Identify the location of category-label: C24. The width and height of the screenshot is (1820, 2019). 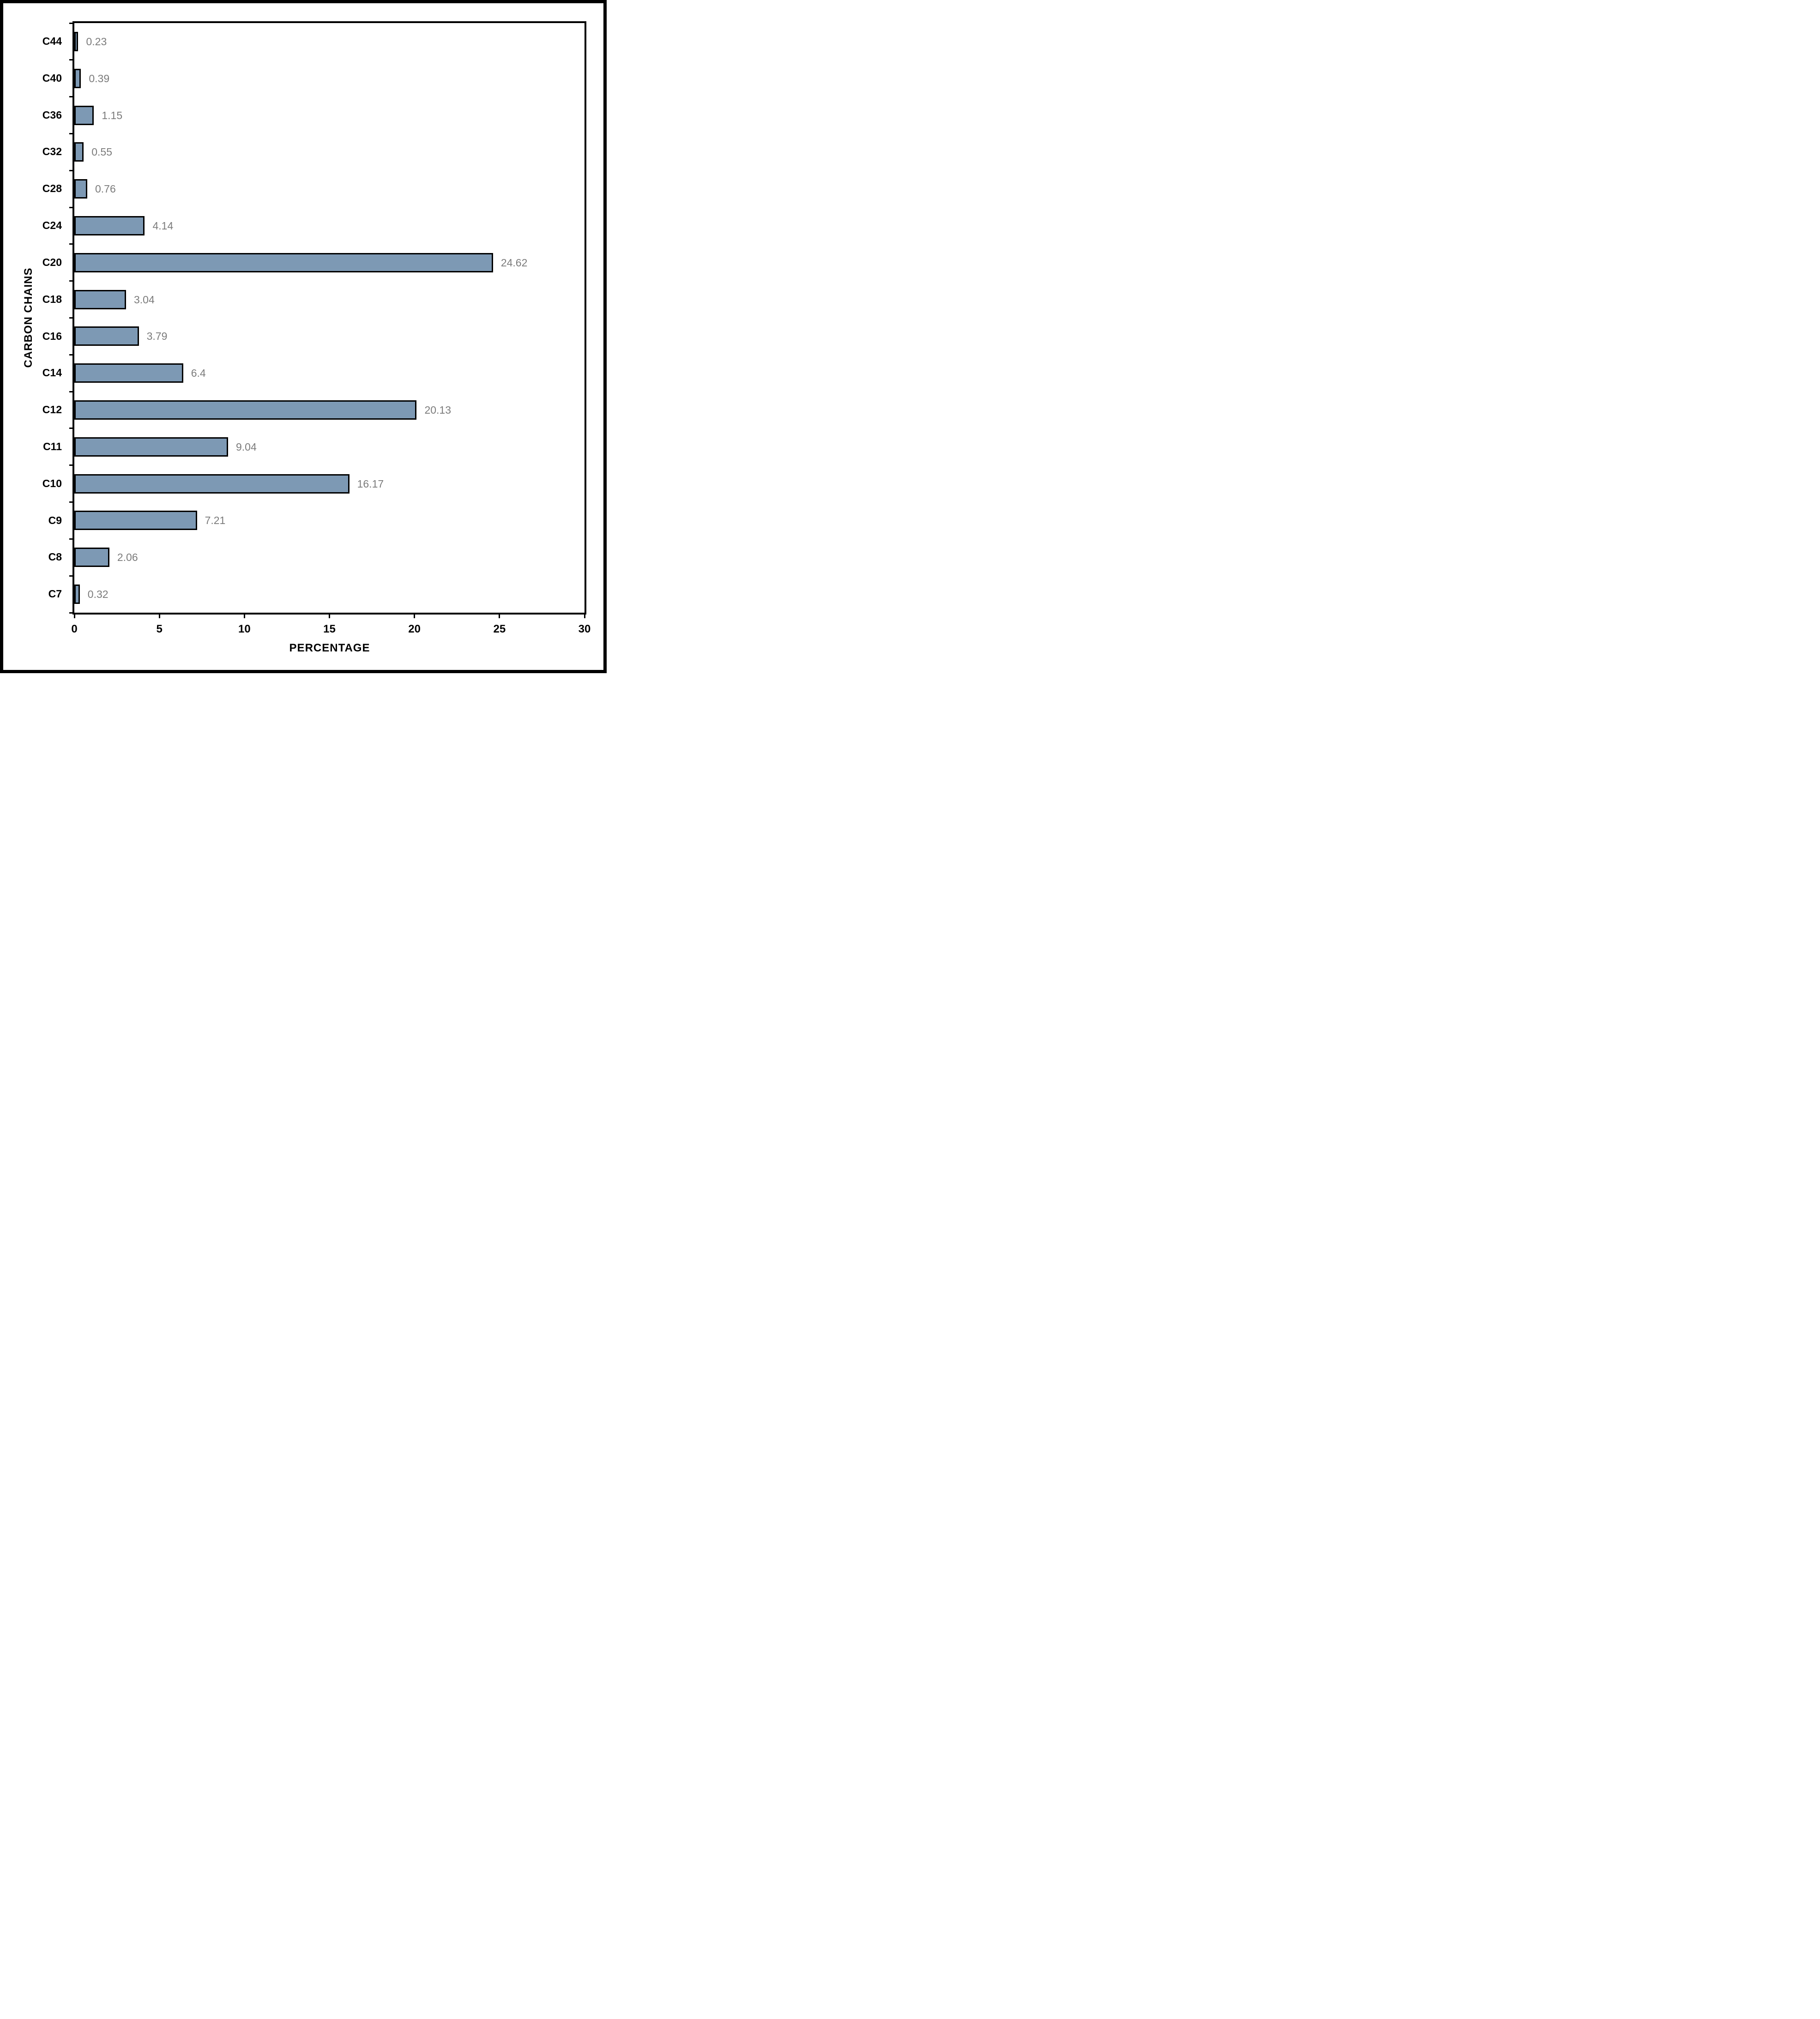
(52, 225).